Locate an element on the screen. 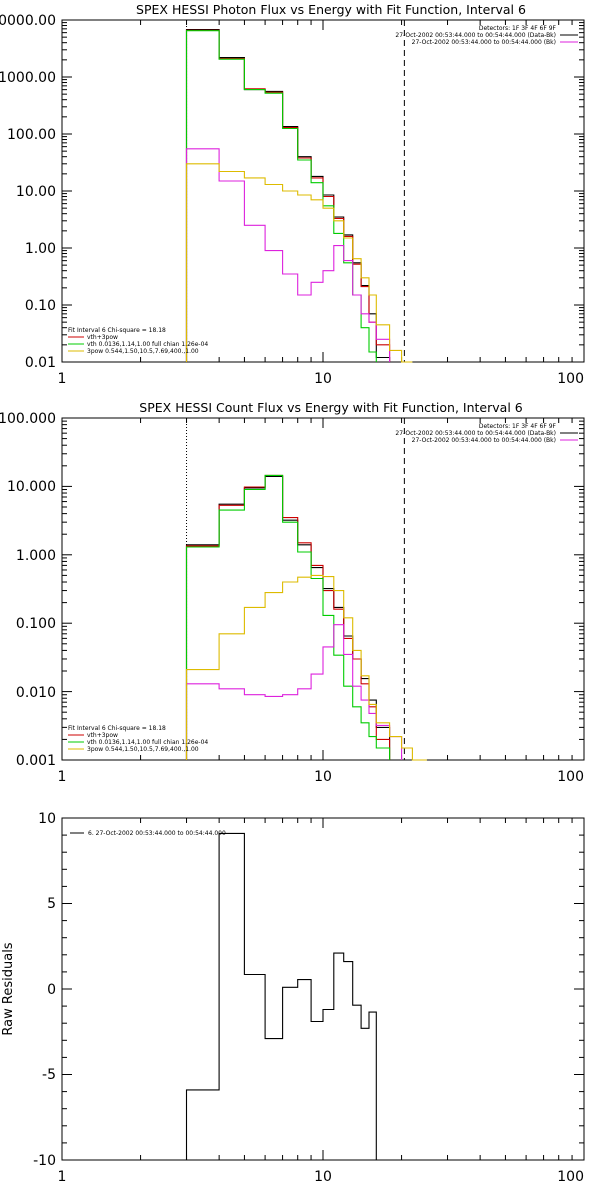 This screenshot has height=1200, width=600. y-tick-label: -5 is located at coordinates (49, 1075).